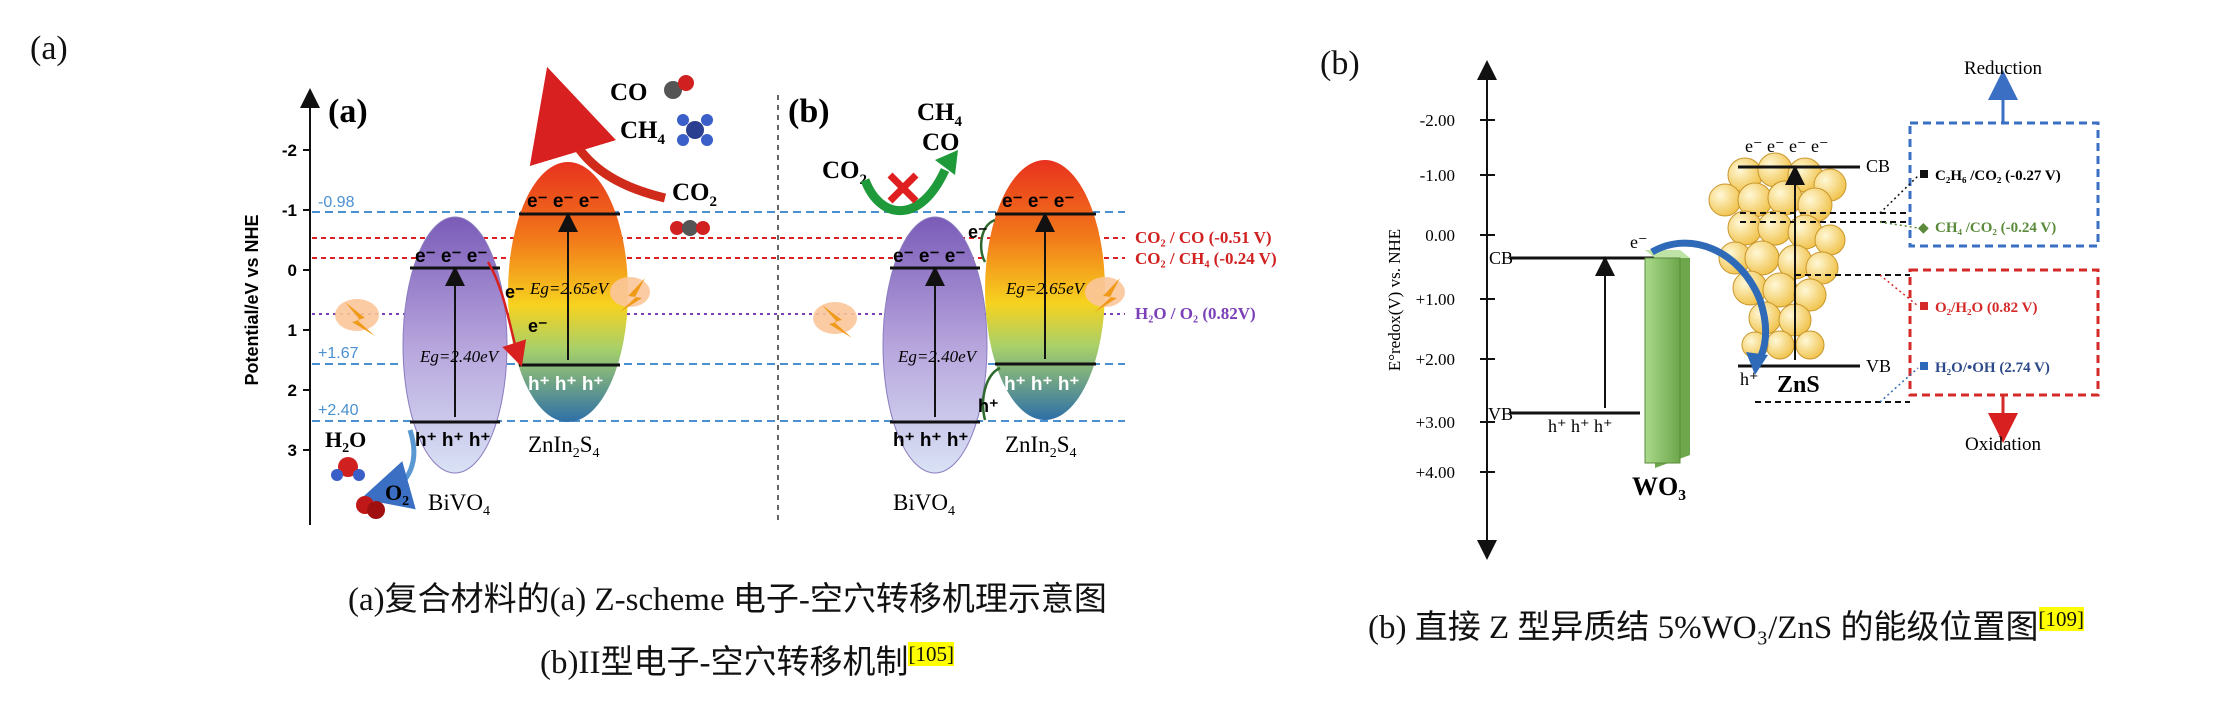 This screenshot has width=2238, height=707. Describe the element at coordinates (1992, 368) in the screenshot. I see `b-h2ooh-label: H₂O/•OH (2.74 V)` at that location.